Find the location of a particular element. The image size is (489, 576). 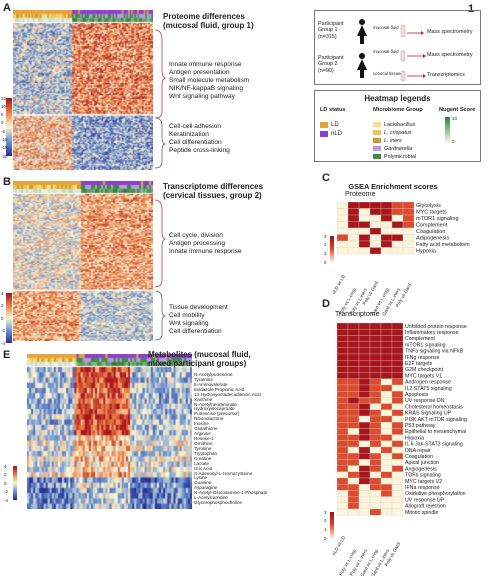

microbiome-label: L. crispatus is located at coordinates (398, 132).